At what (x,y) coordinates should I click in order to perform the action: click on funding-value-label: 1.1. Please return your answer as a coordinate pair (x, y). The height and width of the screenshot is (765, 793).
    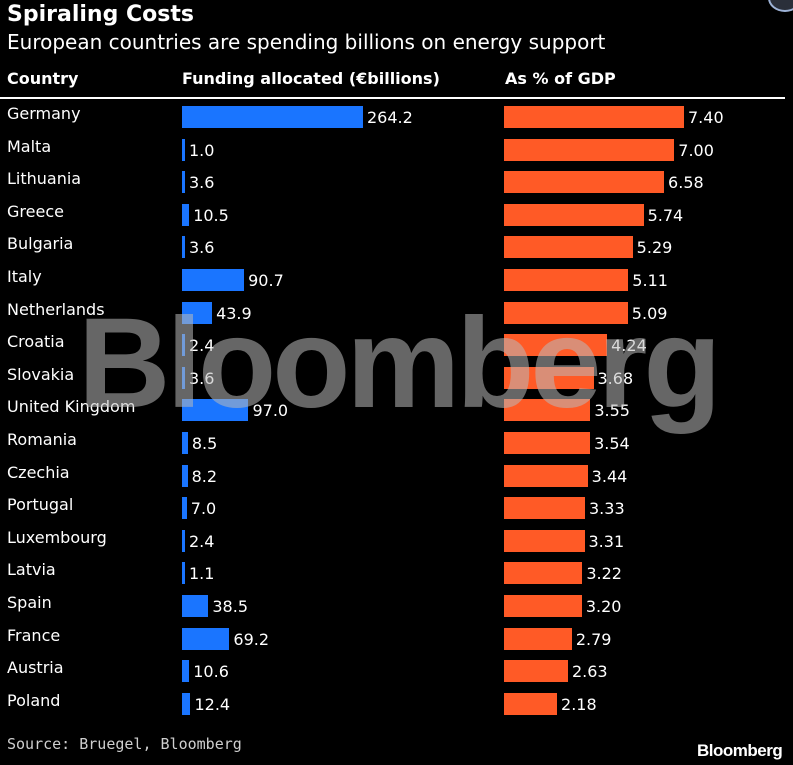
    Looking at the image, I should click on (202, 574).